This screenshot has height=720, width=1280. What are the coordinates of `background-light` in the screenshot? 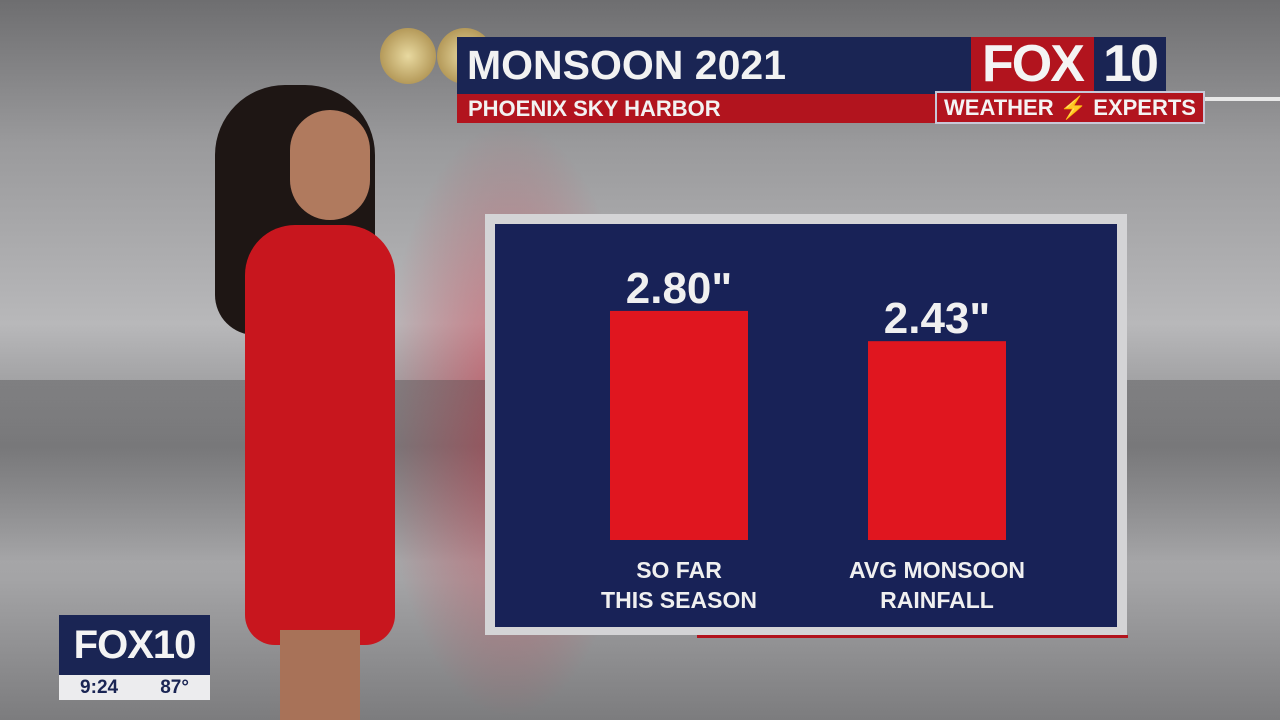 It's located at (408, 56).